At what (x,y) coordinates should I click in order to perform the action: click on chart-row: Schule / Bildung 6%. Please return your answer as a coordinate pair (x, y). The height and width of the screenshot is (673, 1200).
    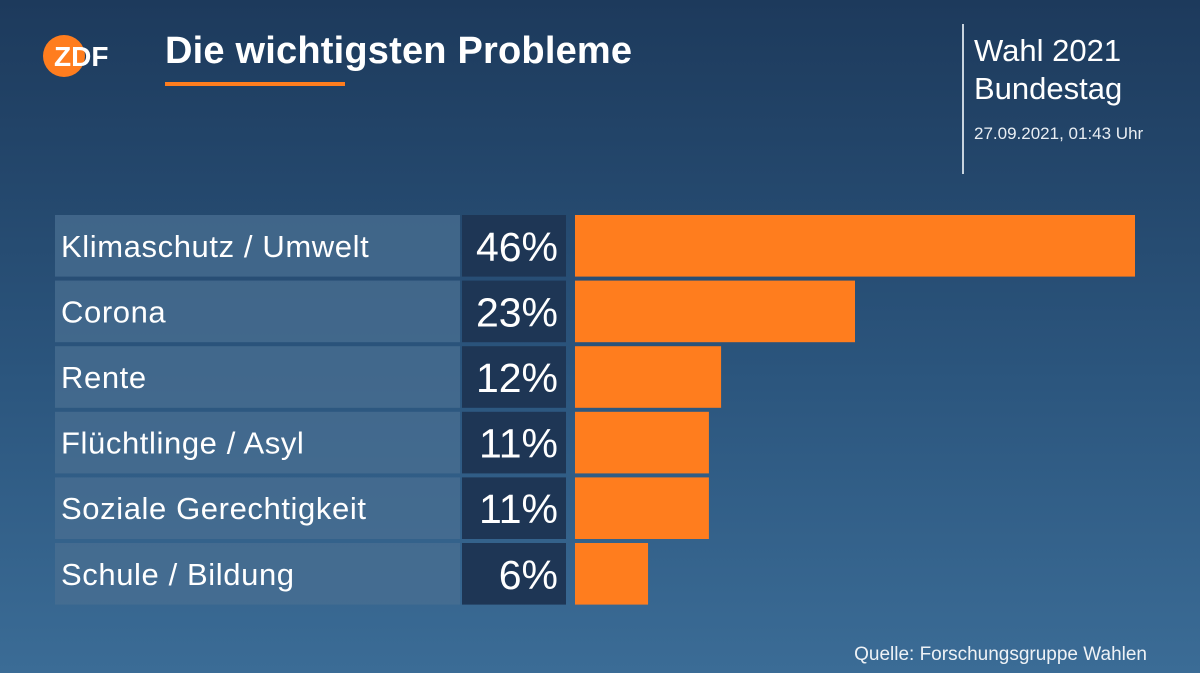
    Looking at the image, I should click on (352, 574).